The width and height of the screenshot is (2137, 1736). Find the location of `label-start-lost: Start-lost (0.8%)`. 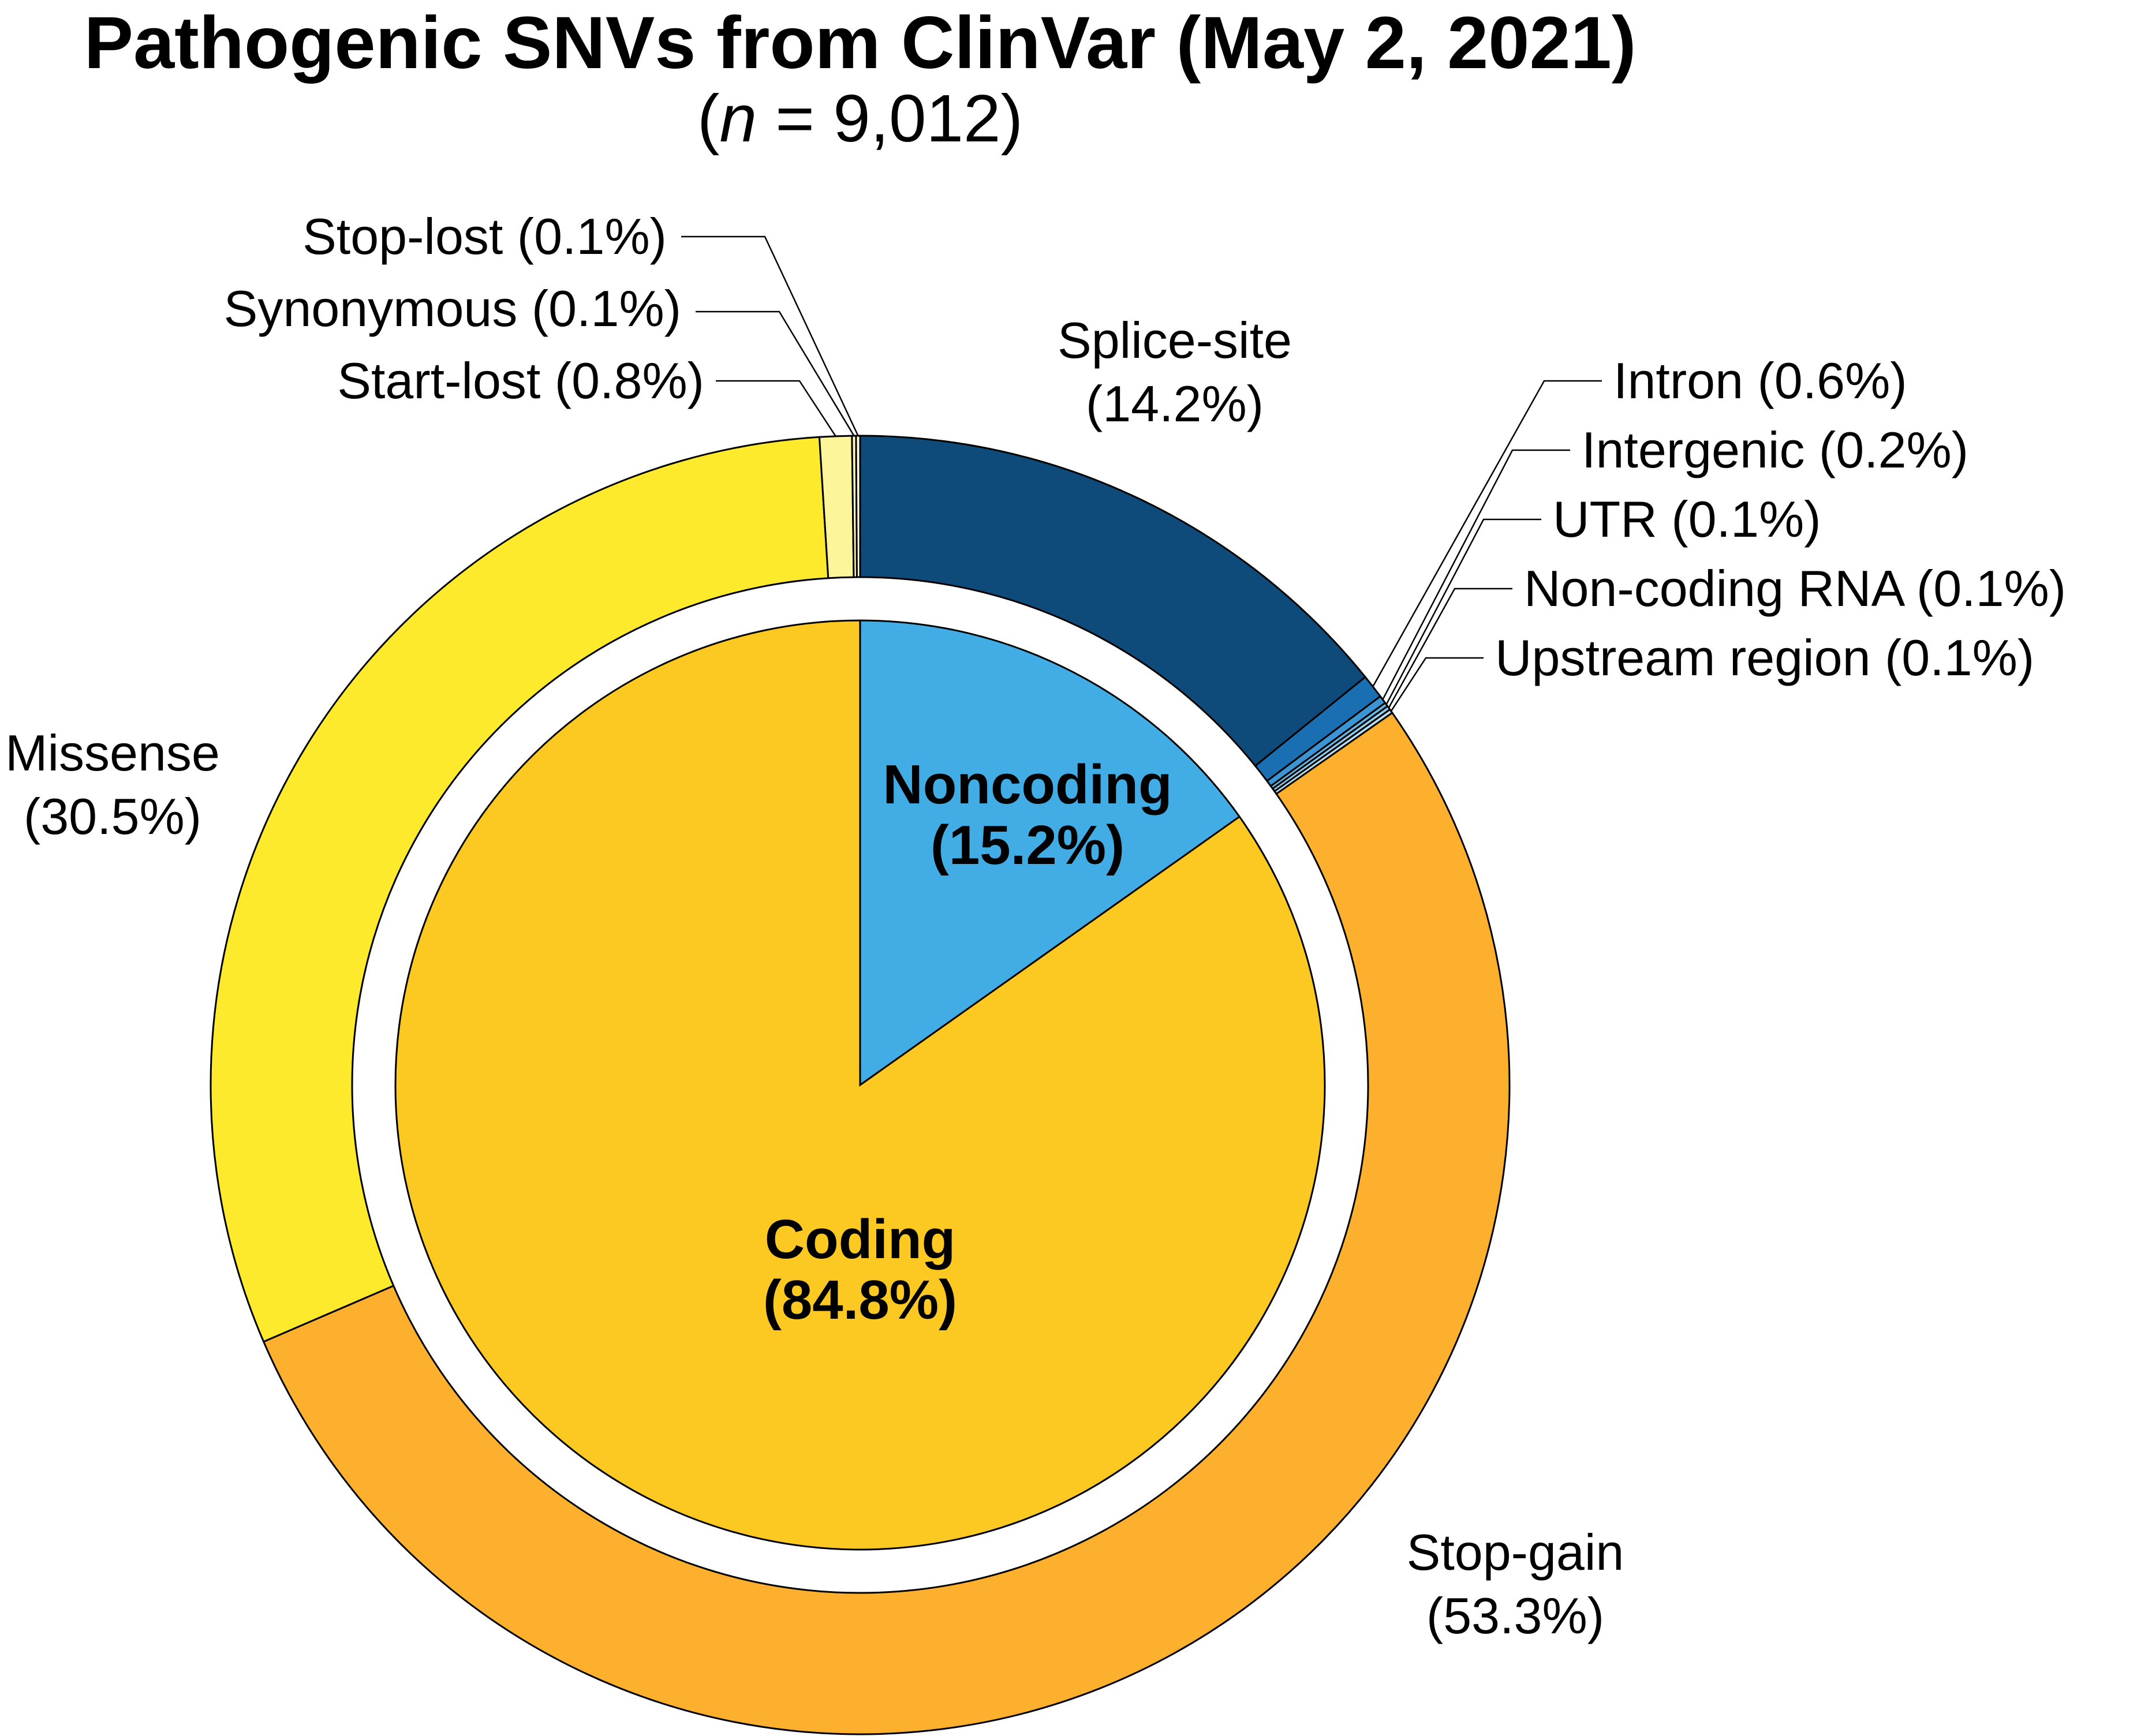

label-start-lost: Start-lost (0.8%) is located at coordinates (520, 380).